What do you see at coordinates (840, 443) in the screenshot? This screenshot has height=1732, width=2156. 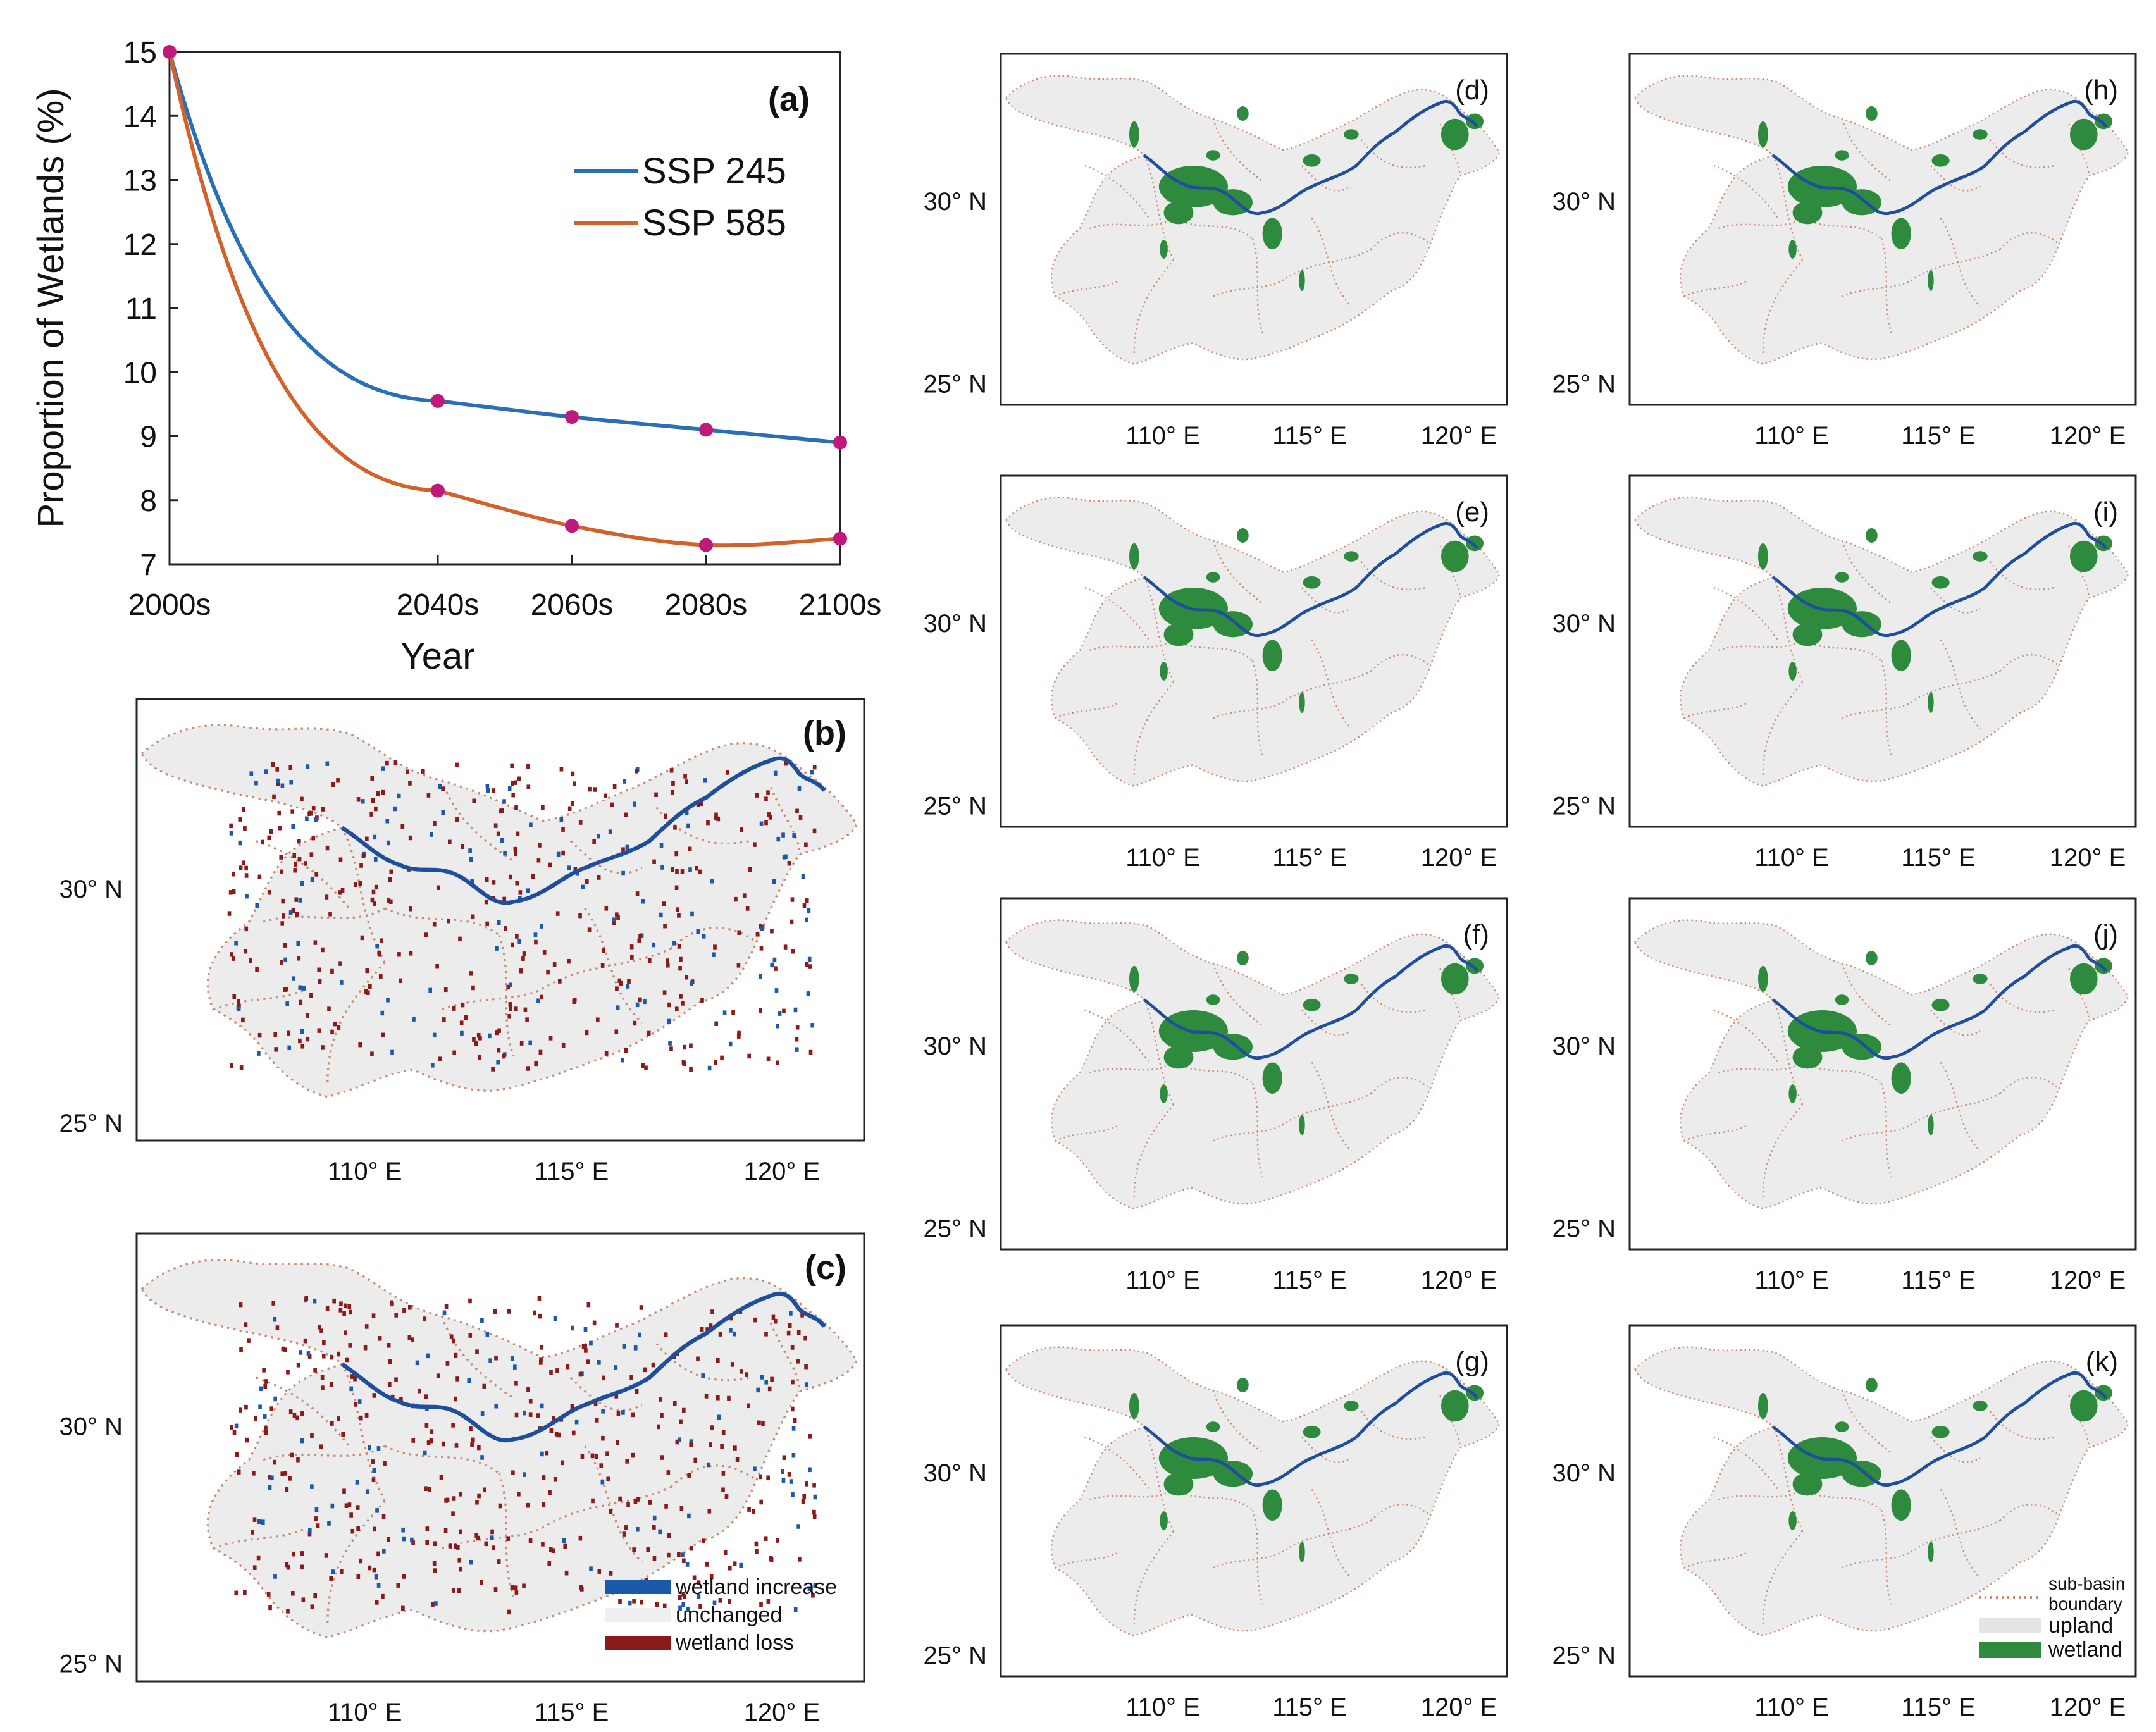 I see `data-point` at bounding box center [840, 443].